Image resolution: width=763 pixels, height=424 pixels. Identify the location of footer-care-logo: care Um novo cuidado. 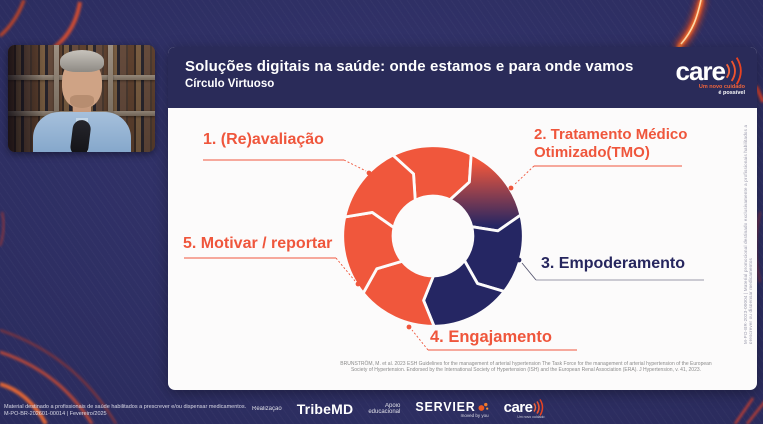
(524, 409).